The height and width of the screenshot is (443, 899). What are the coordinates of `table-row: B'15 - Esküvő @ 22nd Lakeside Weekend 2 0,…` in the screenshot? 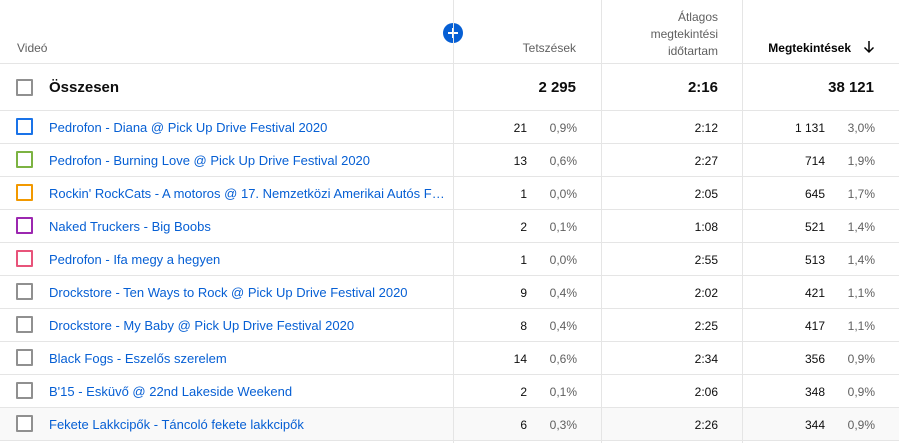 It's located at (449, 391).